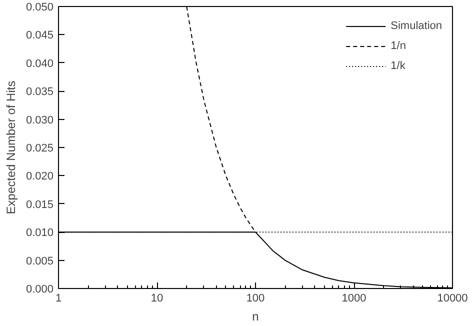  Describe the element at coordinates (40, 148) in the screenshot. I see `y-tick-label: 0.025` at that location.